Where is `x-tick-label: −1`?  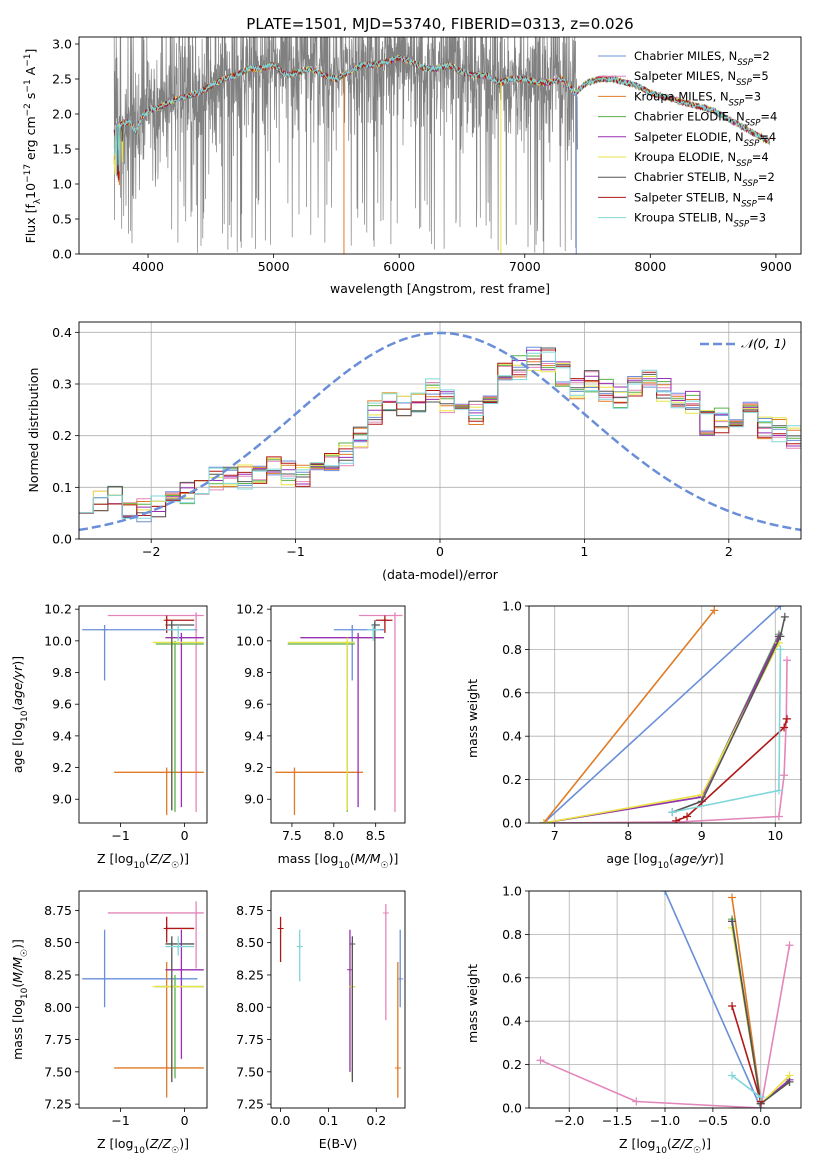
x-tick-label: −1 is located at coordinates (120, 1120).